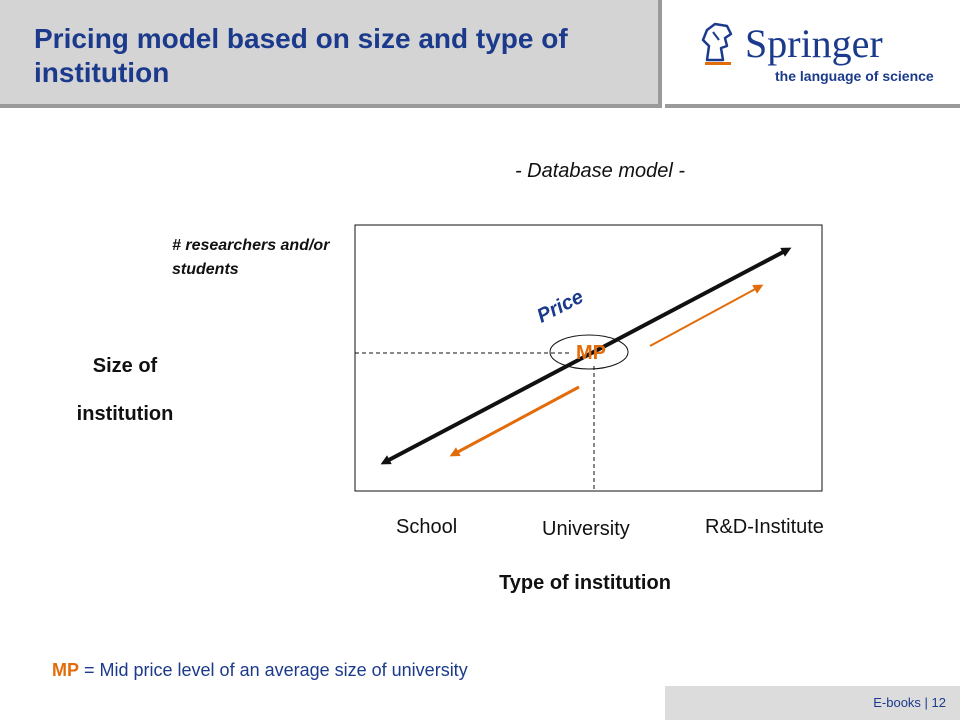  What do you see at coordinates (814, 43) in the screenshot?
I see `logo-name: Springer` at bounding box center [814, 43].